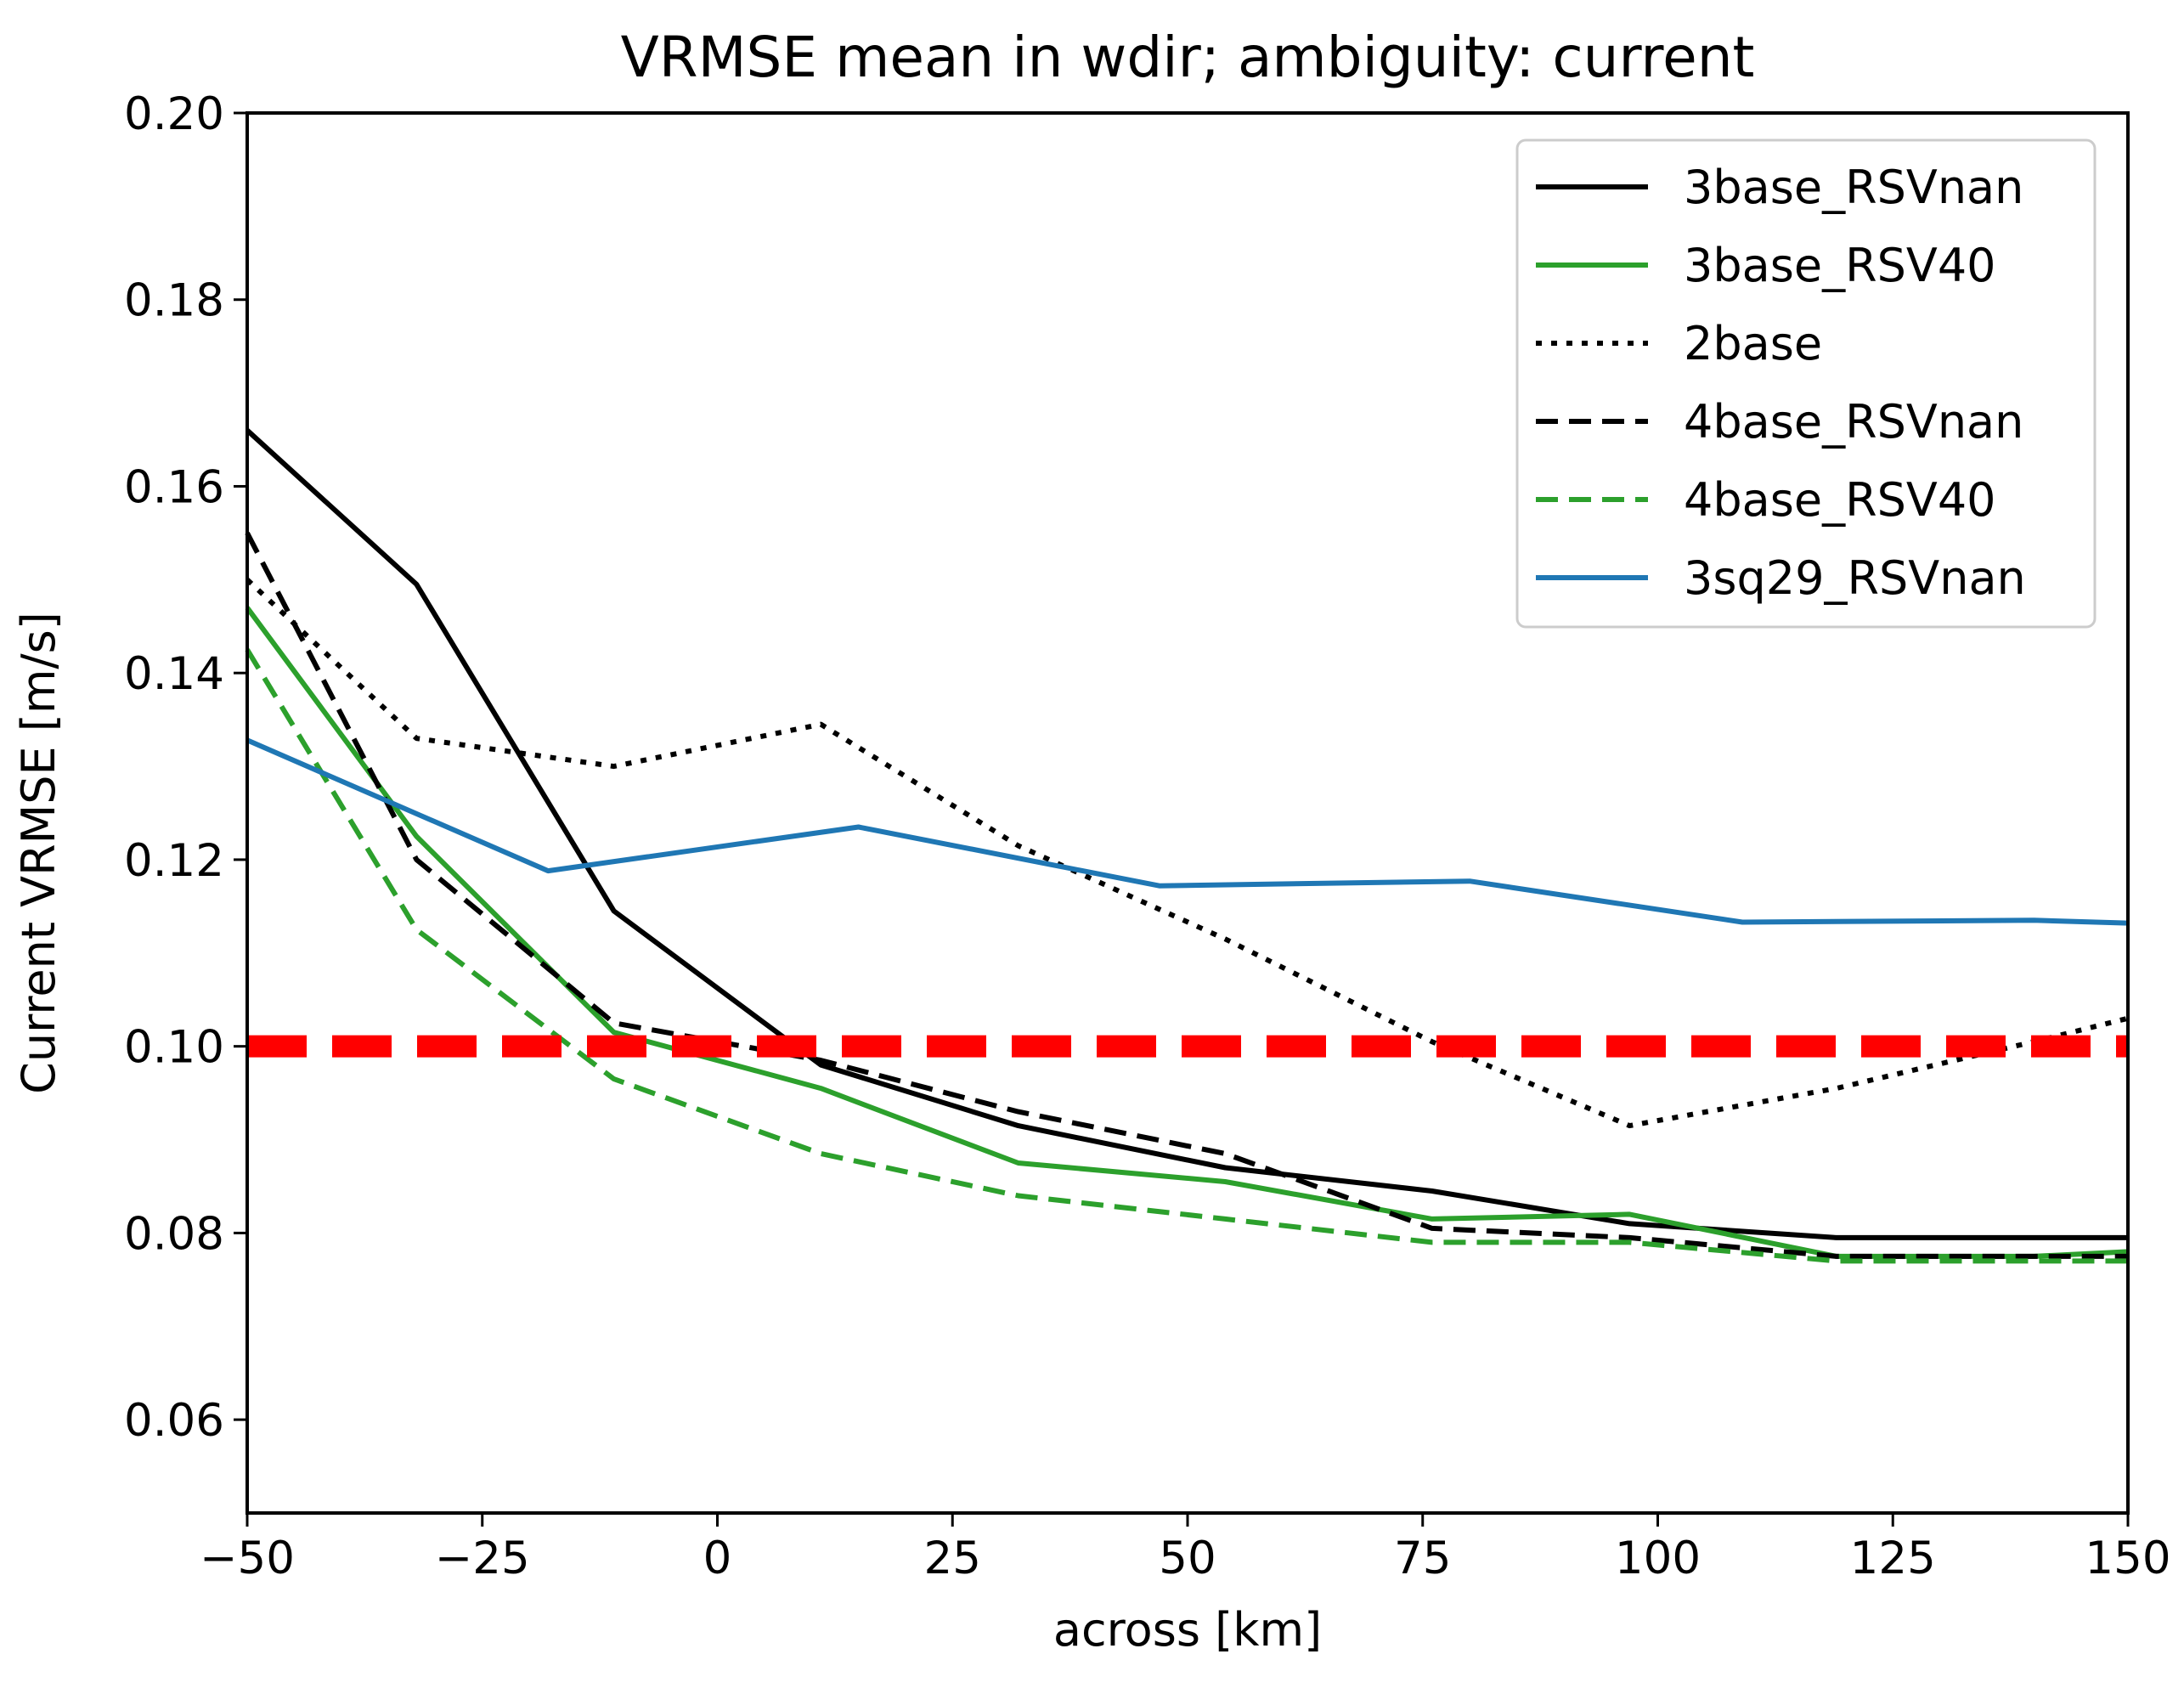  What do you see at coordinates (39, 853) in the screenshot?
I see `y-axis-label: Current VRMSE [m/s]` at bounding box center [39, 853].